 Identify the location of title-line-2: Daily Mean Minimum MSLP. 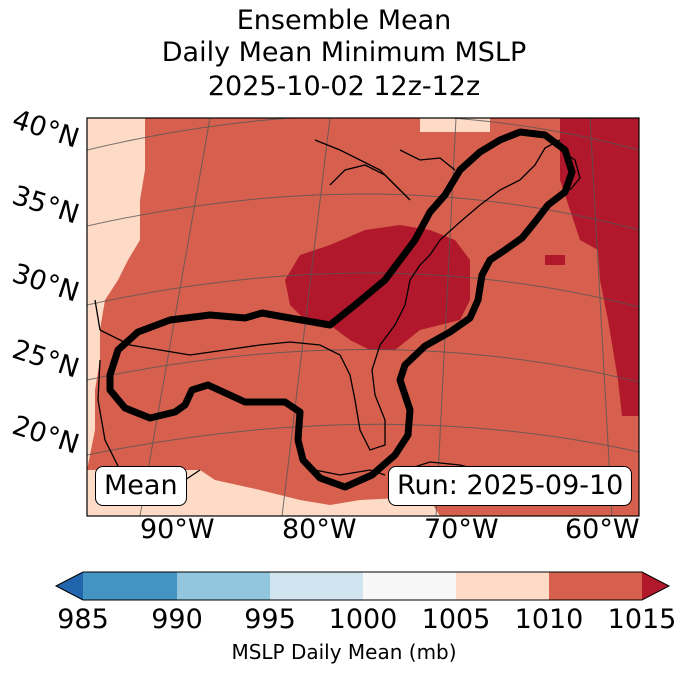
(344, 52).